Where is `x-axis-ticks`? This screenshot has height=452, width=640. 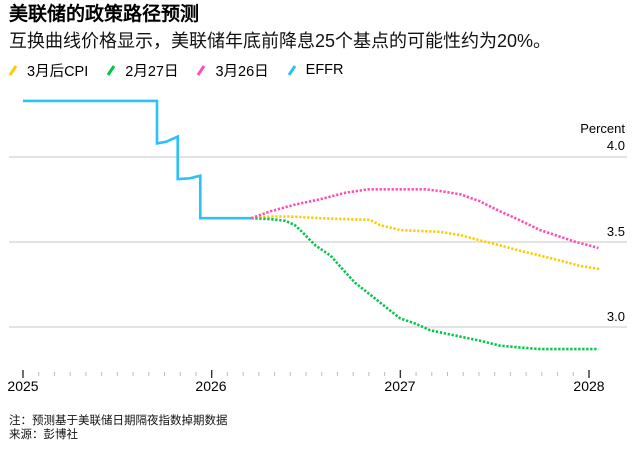
x-axis-ticks is located at coordinates (306, 374).